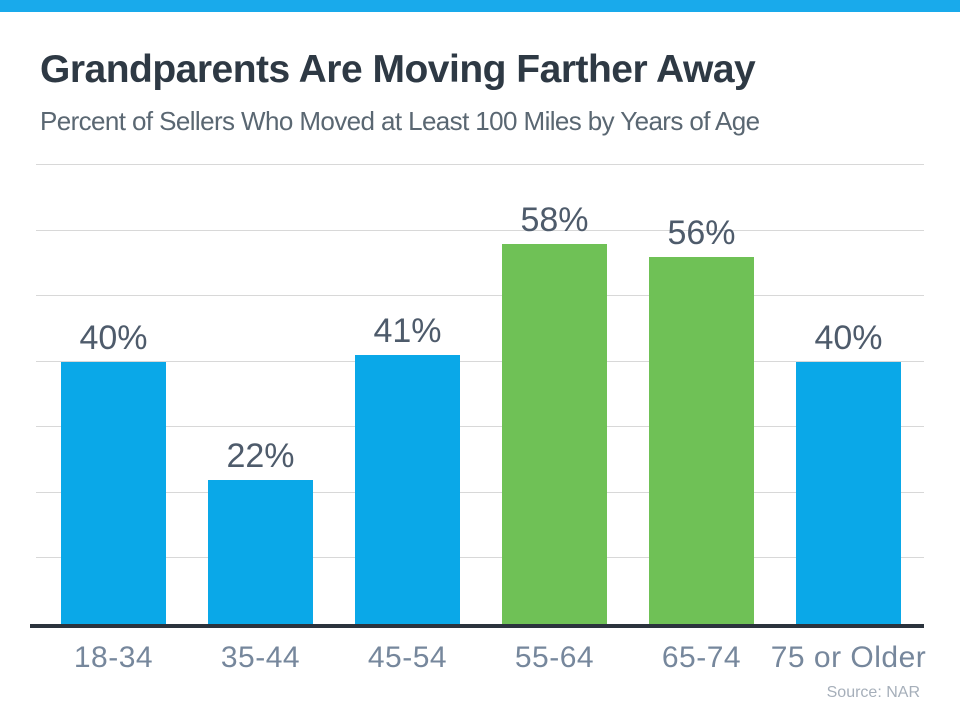 This screenshot has width=960, height=720. I want to click on x-axis-label: 18-34, so click(113, 658).